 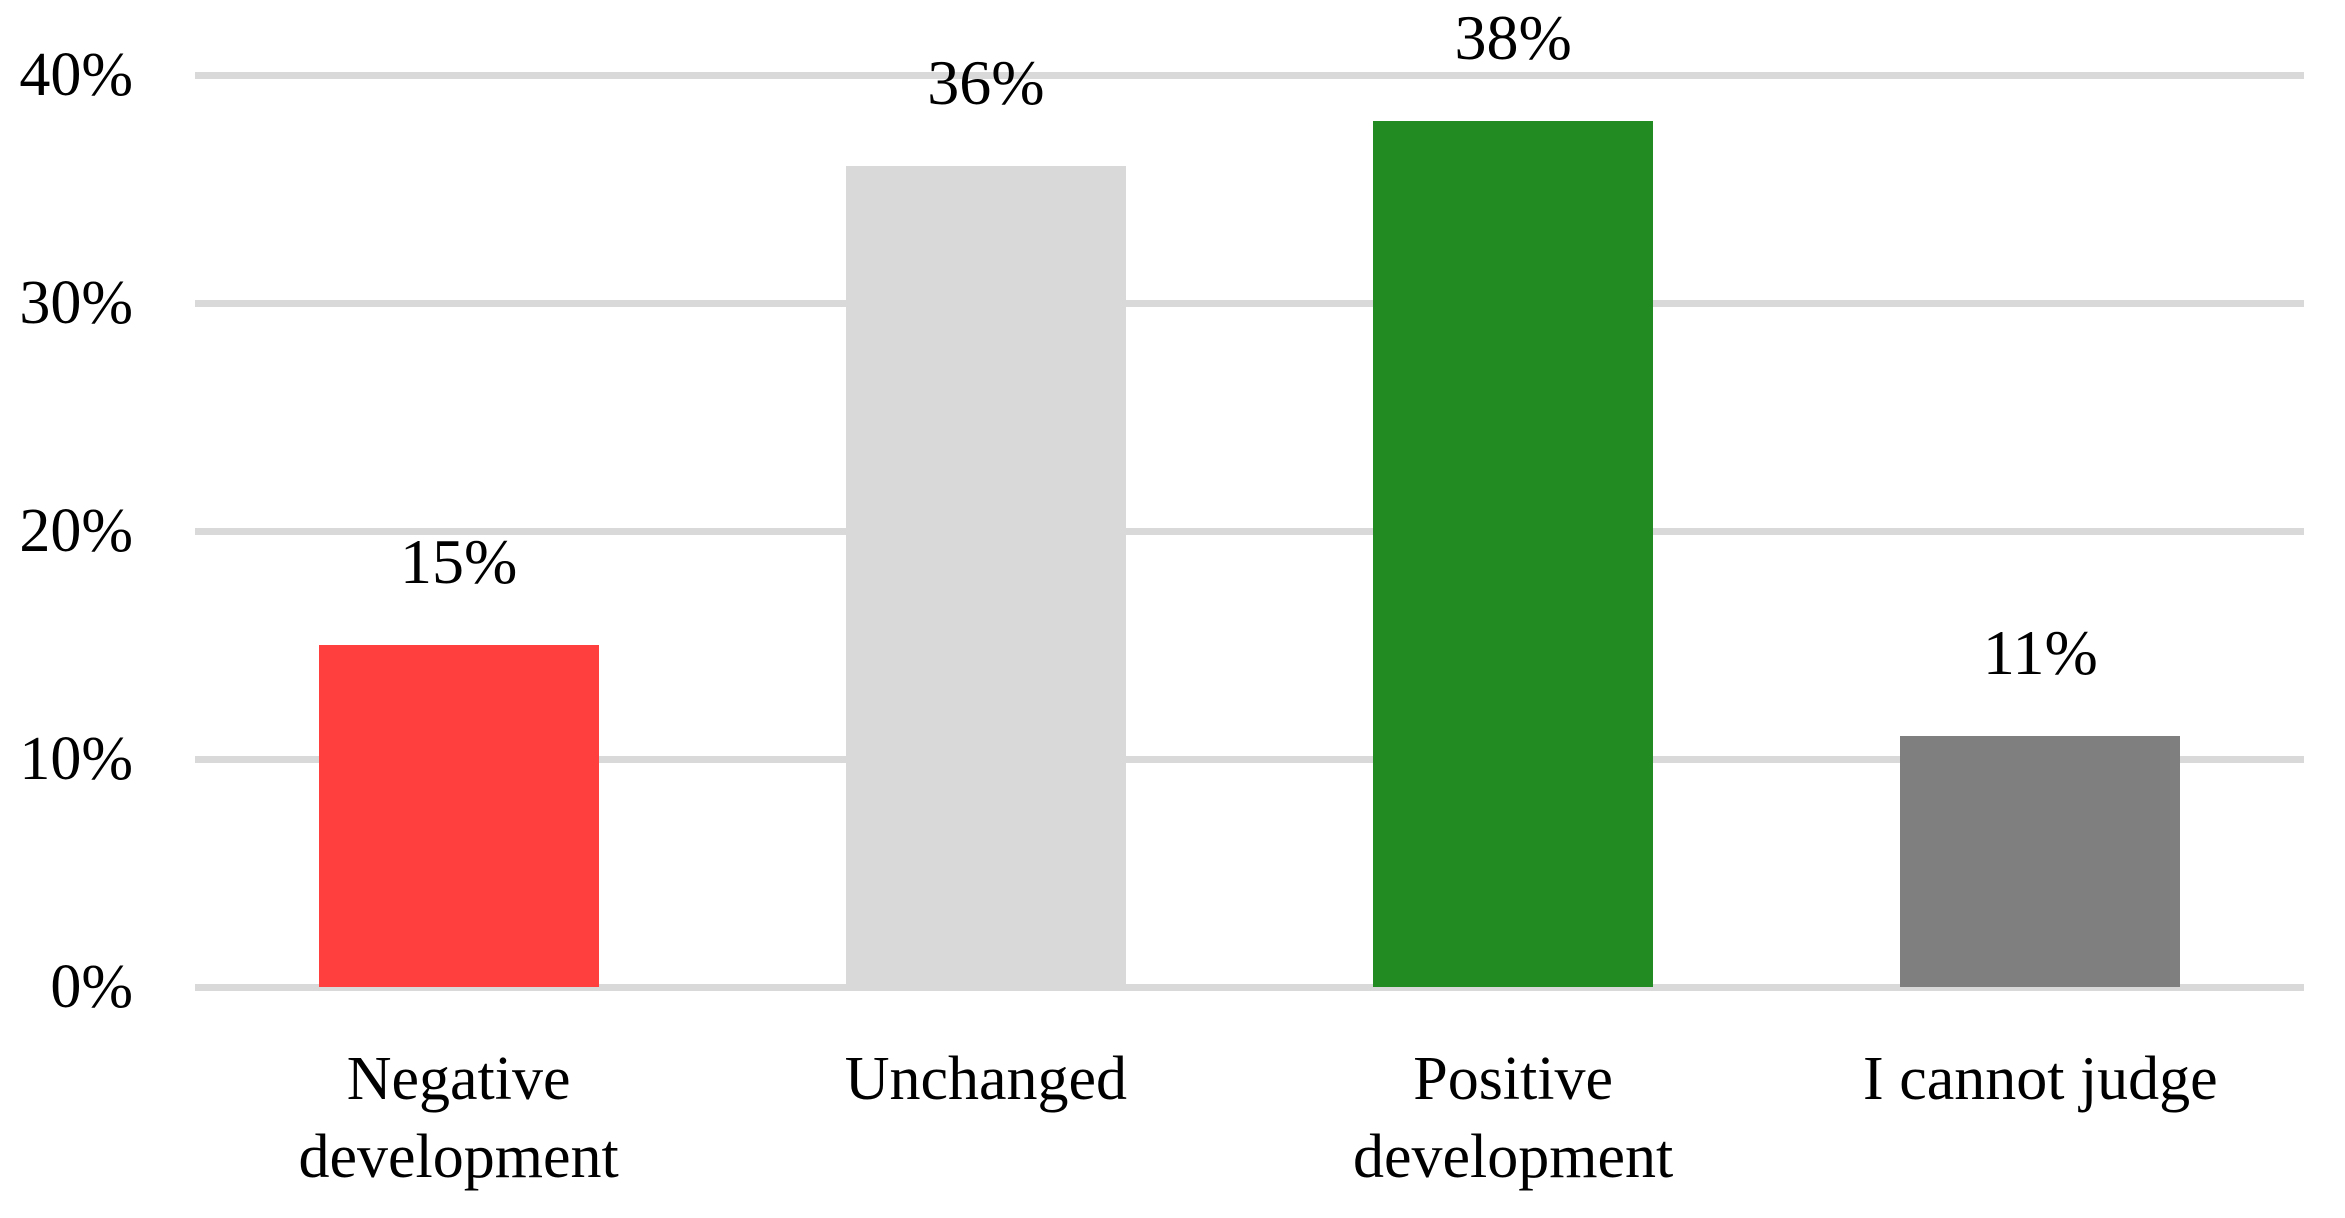 What do you see at coordinates (1513, 553) in the screenshot?
I see `bar-positive-development` at bounding box center [1513, 553].